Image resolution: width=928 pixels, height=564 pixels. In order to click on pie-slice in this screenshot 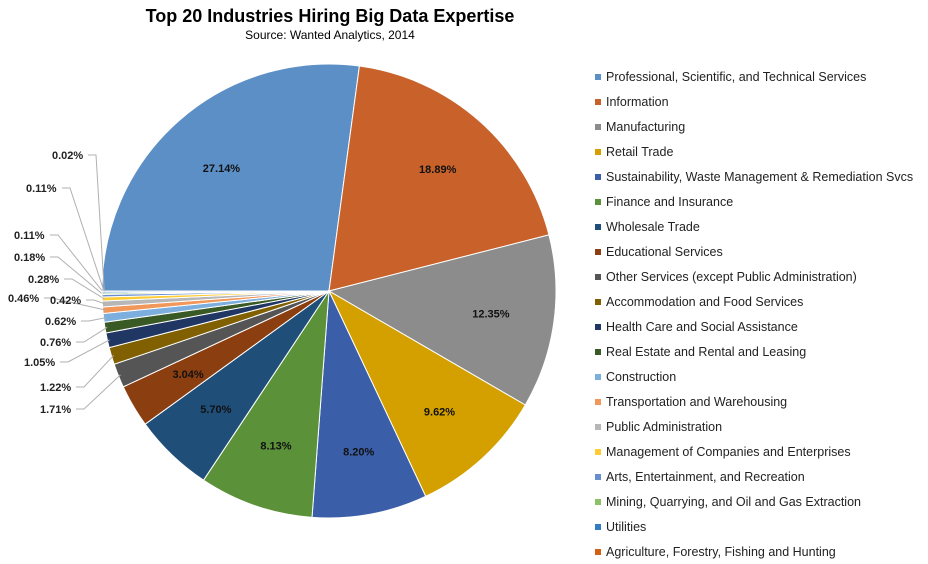, I will do `click(230, 177)`.